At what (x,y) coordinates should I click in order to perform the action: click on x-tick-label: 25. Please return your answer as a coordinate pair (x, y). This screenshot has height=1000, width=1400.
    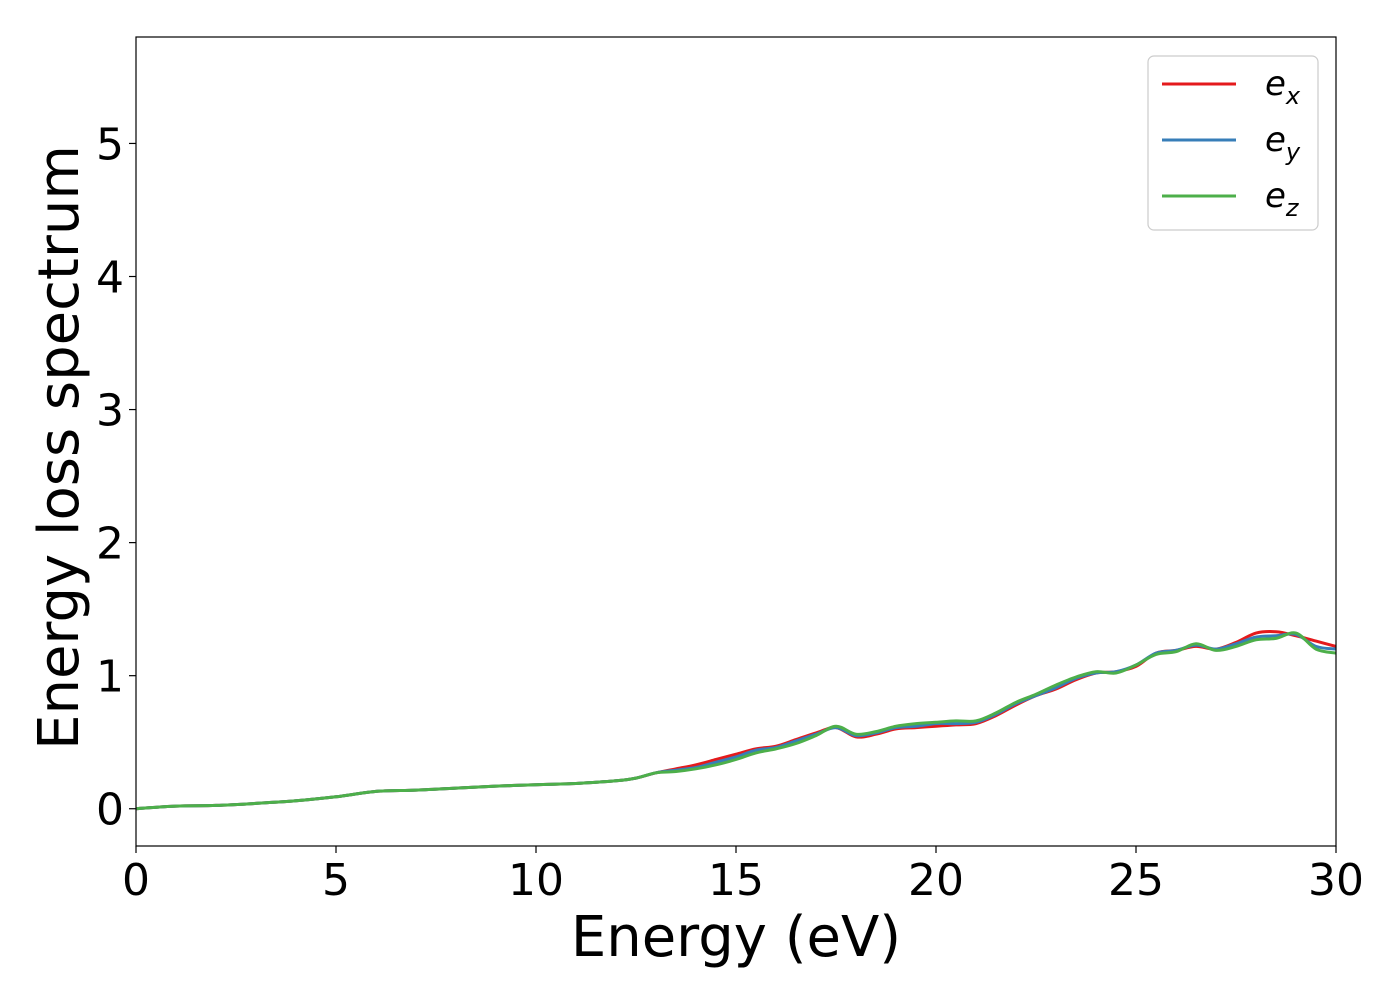
    Looking at the image, I should click on (1136, 880).